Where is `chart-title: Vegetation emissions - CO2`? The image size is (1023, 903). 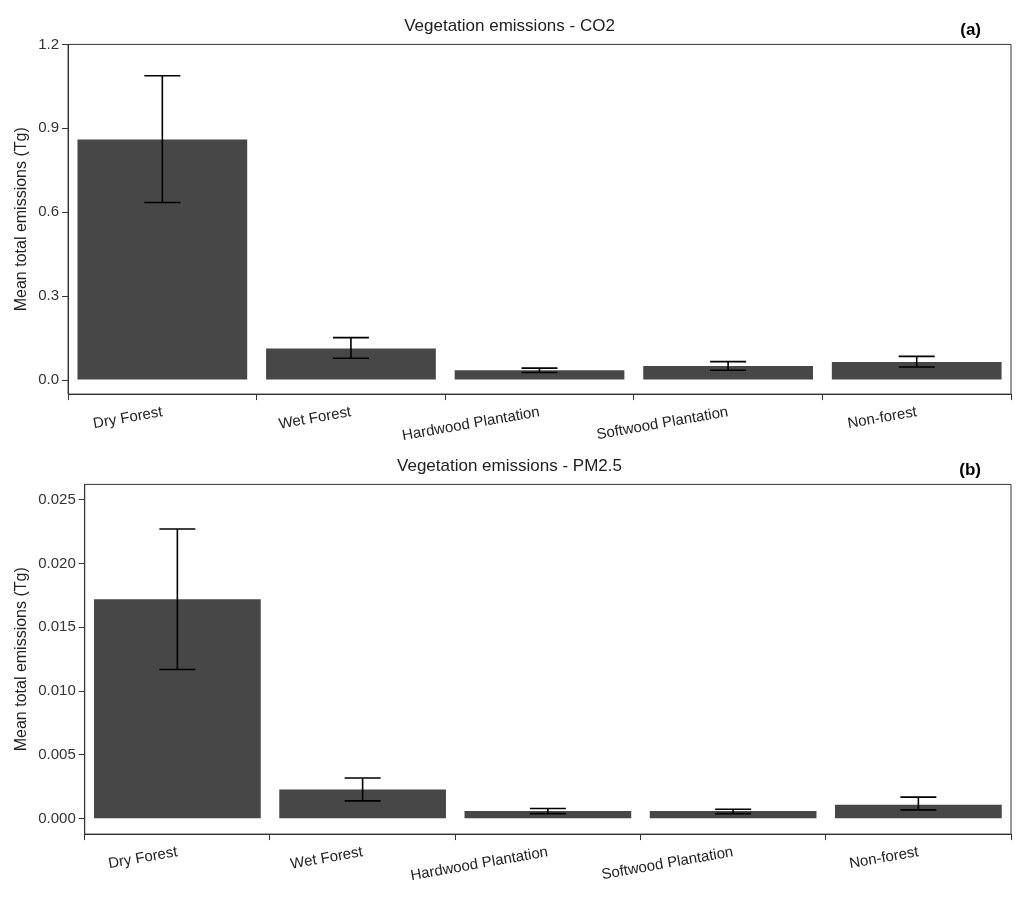
chart-title: Vegetation emissions - CO2 is located at coordinates (509, 25).